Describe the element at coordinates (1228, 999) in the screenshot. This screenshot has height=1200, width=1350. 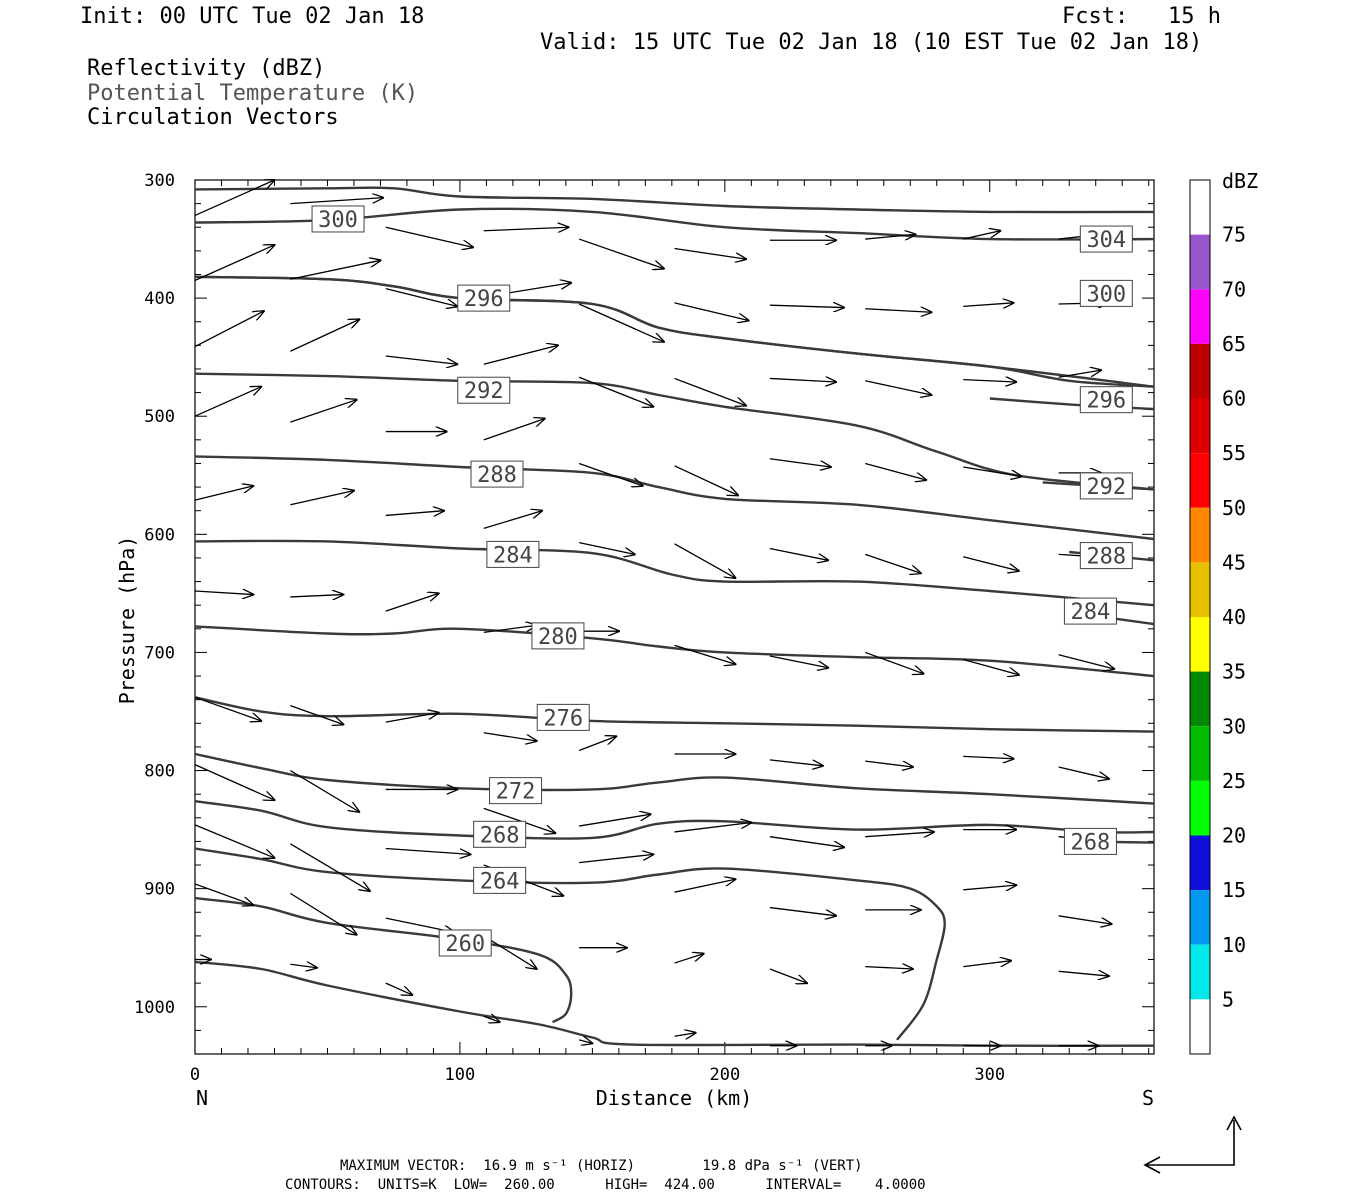
I see `colorbar-label: 5` at that location.